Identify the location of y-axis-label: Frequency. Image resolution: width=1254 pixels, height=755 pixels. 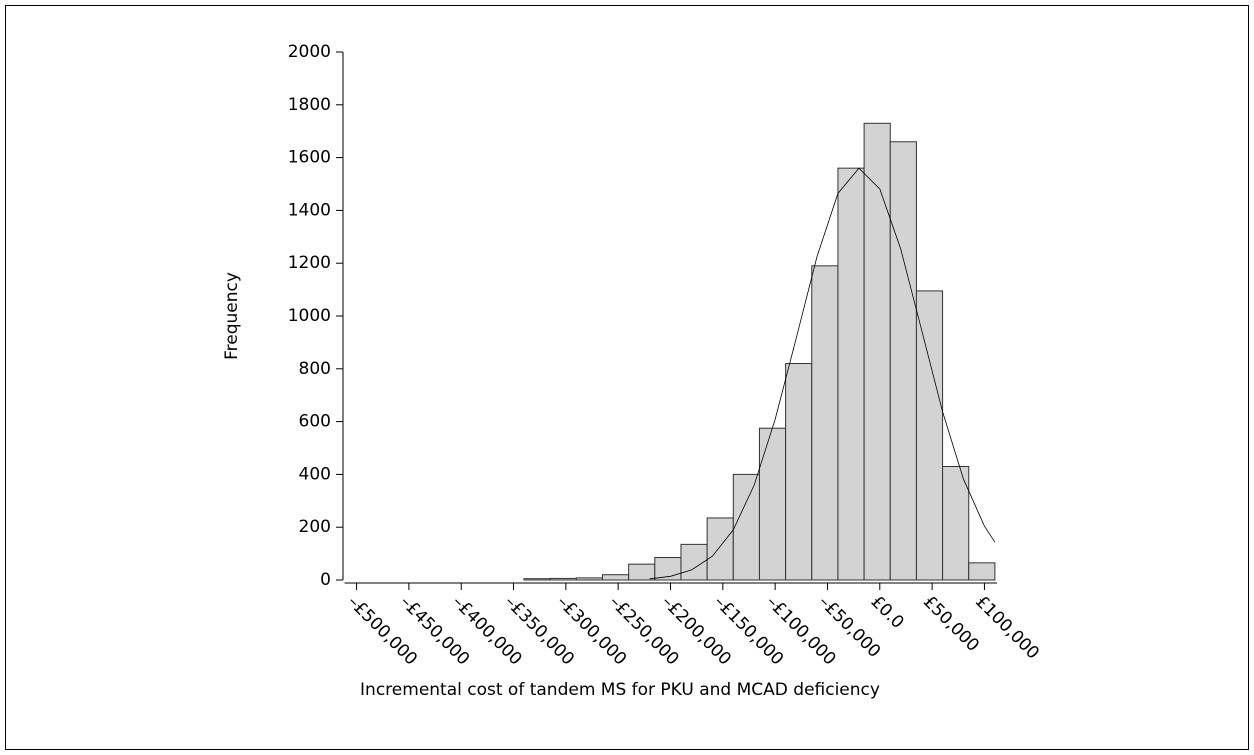
(232, 316).